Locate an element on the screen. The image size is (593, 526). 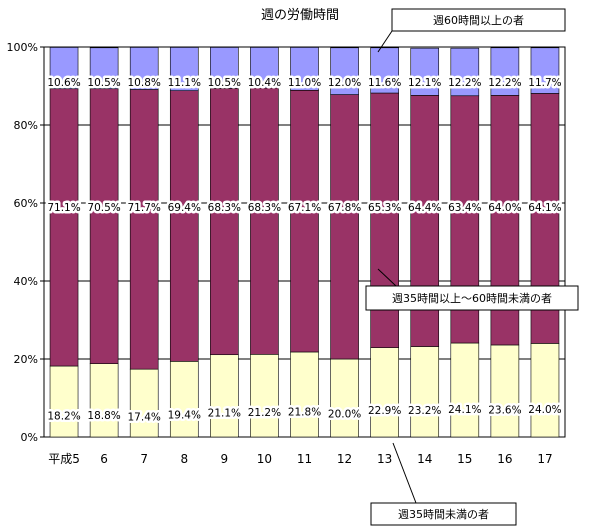
data-label: 21.8% is located at coordinates (304, 412).